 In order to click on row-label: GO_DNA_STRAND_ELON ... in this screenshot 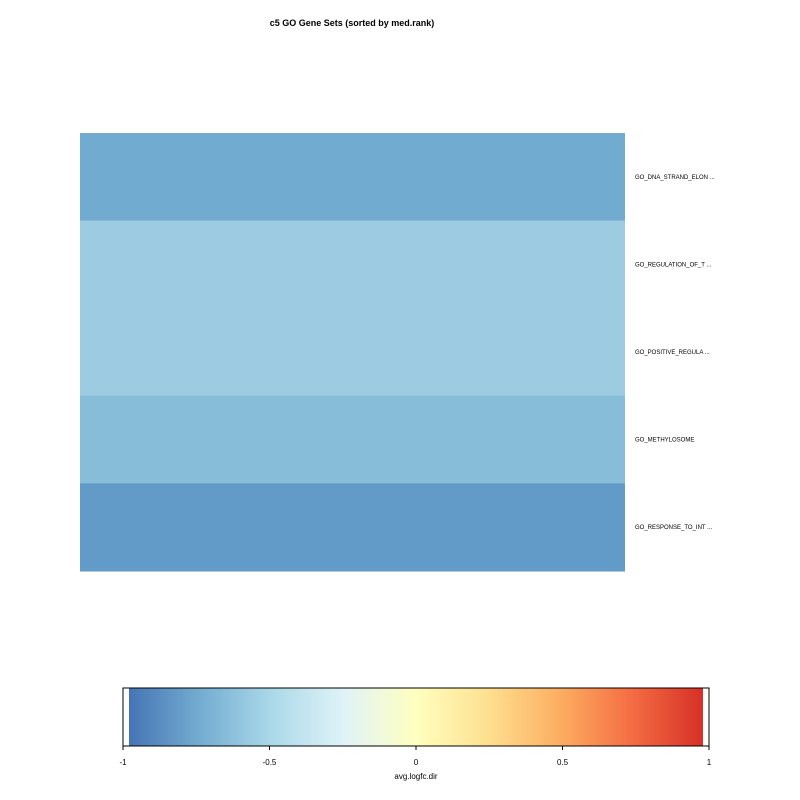, I will do `click(675, 178)`.